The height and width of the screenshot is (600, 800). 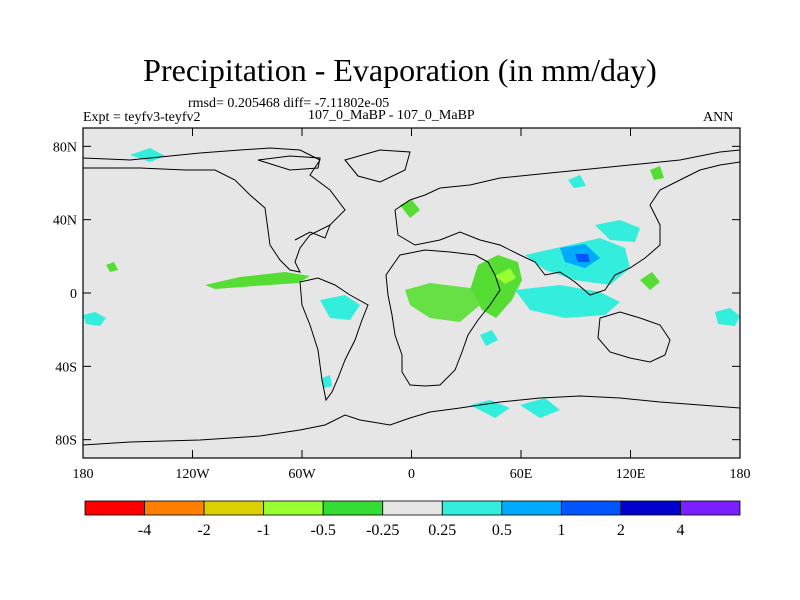 What do you see at coordinates (340, 307) in the screenshot?
I see `patch-south-america` at bounding box center [340, 307].